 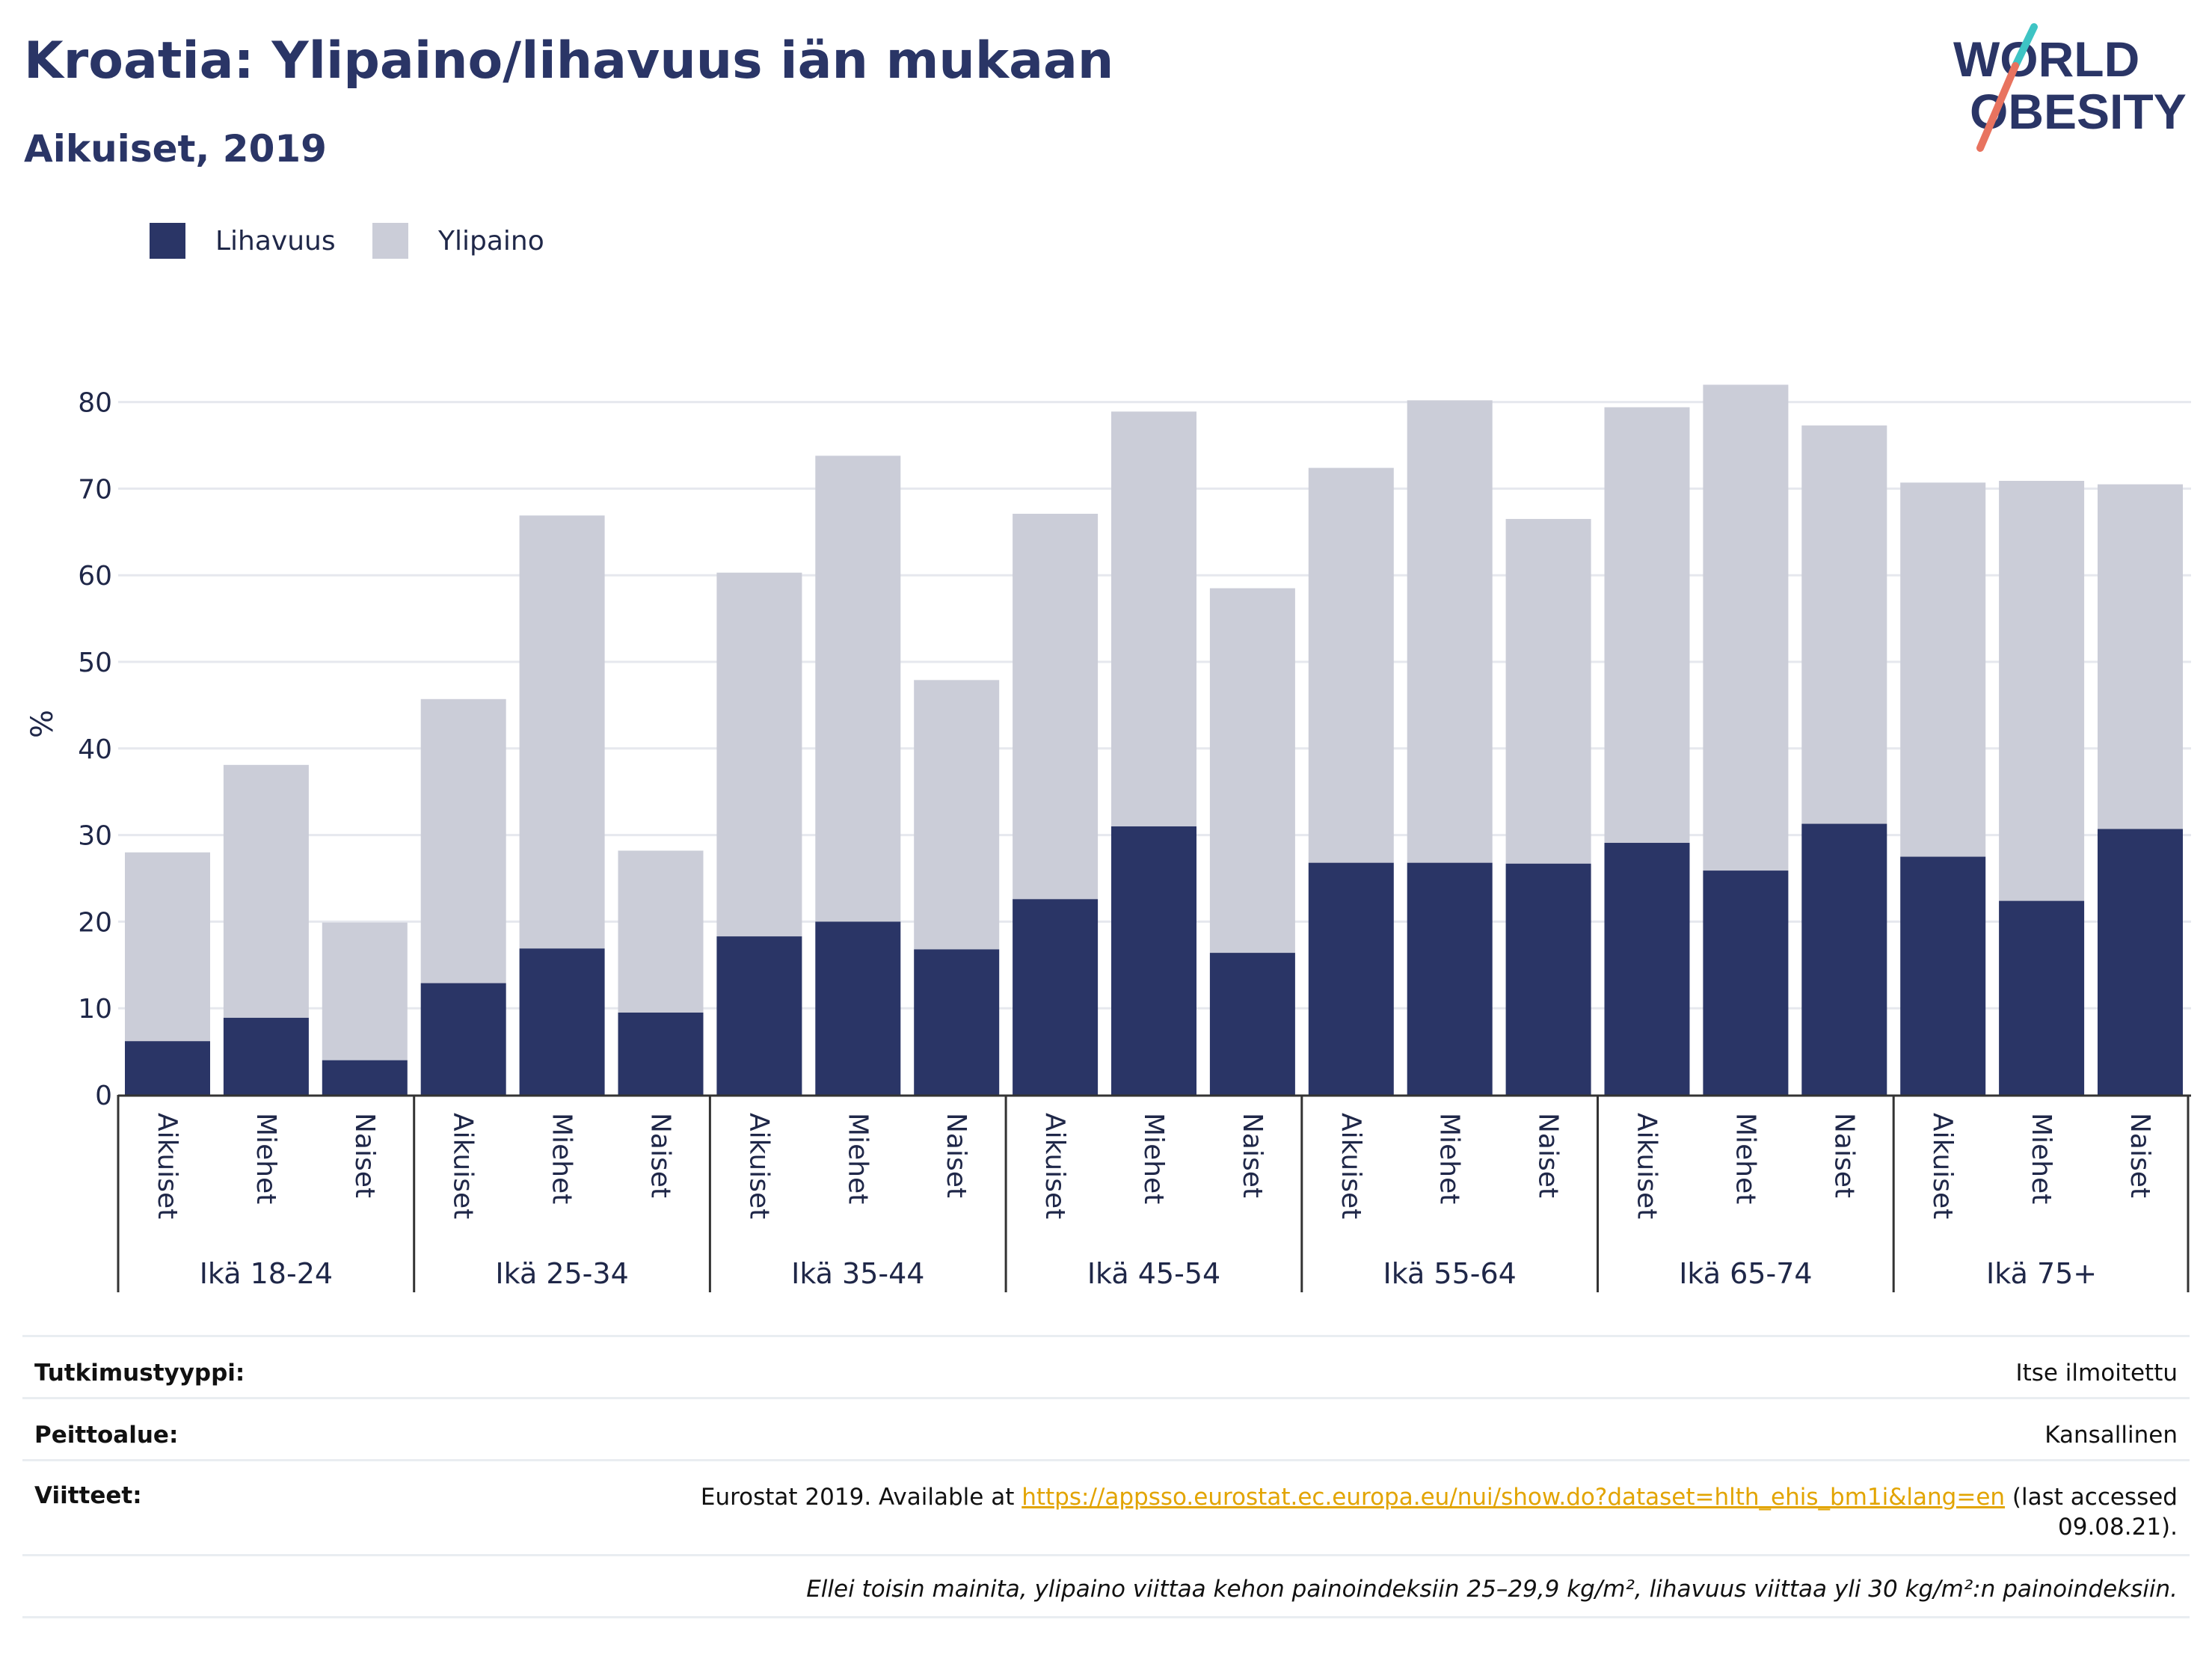 What do you see at coordinates (2096, 1373) in the screenshot?
I see `meta-value-study-type: Itse ilmoitettu` at bounding box center [2096, 1373].